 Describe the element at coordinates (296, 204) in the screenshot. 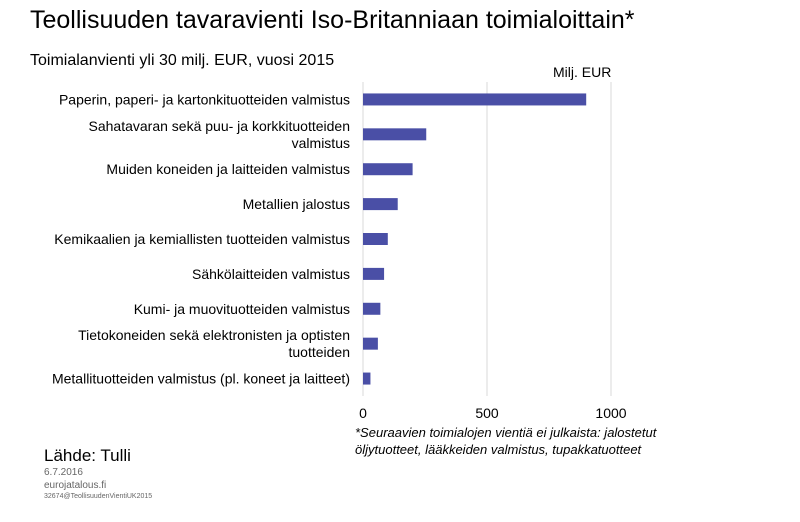

I see `category-label: Metallien jalostus` at that location.